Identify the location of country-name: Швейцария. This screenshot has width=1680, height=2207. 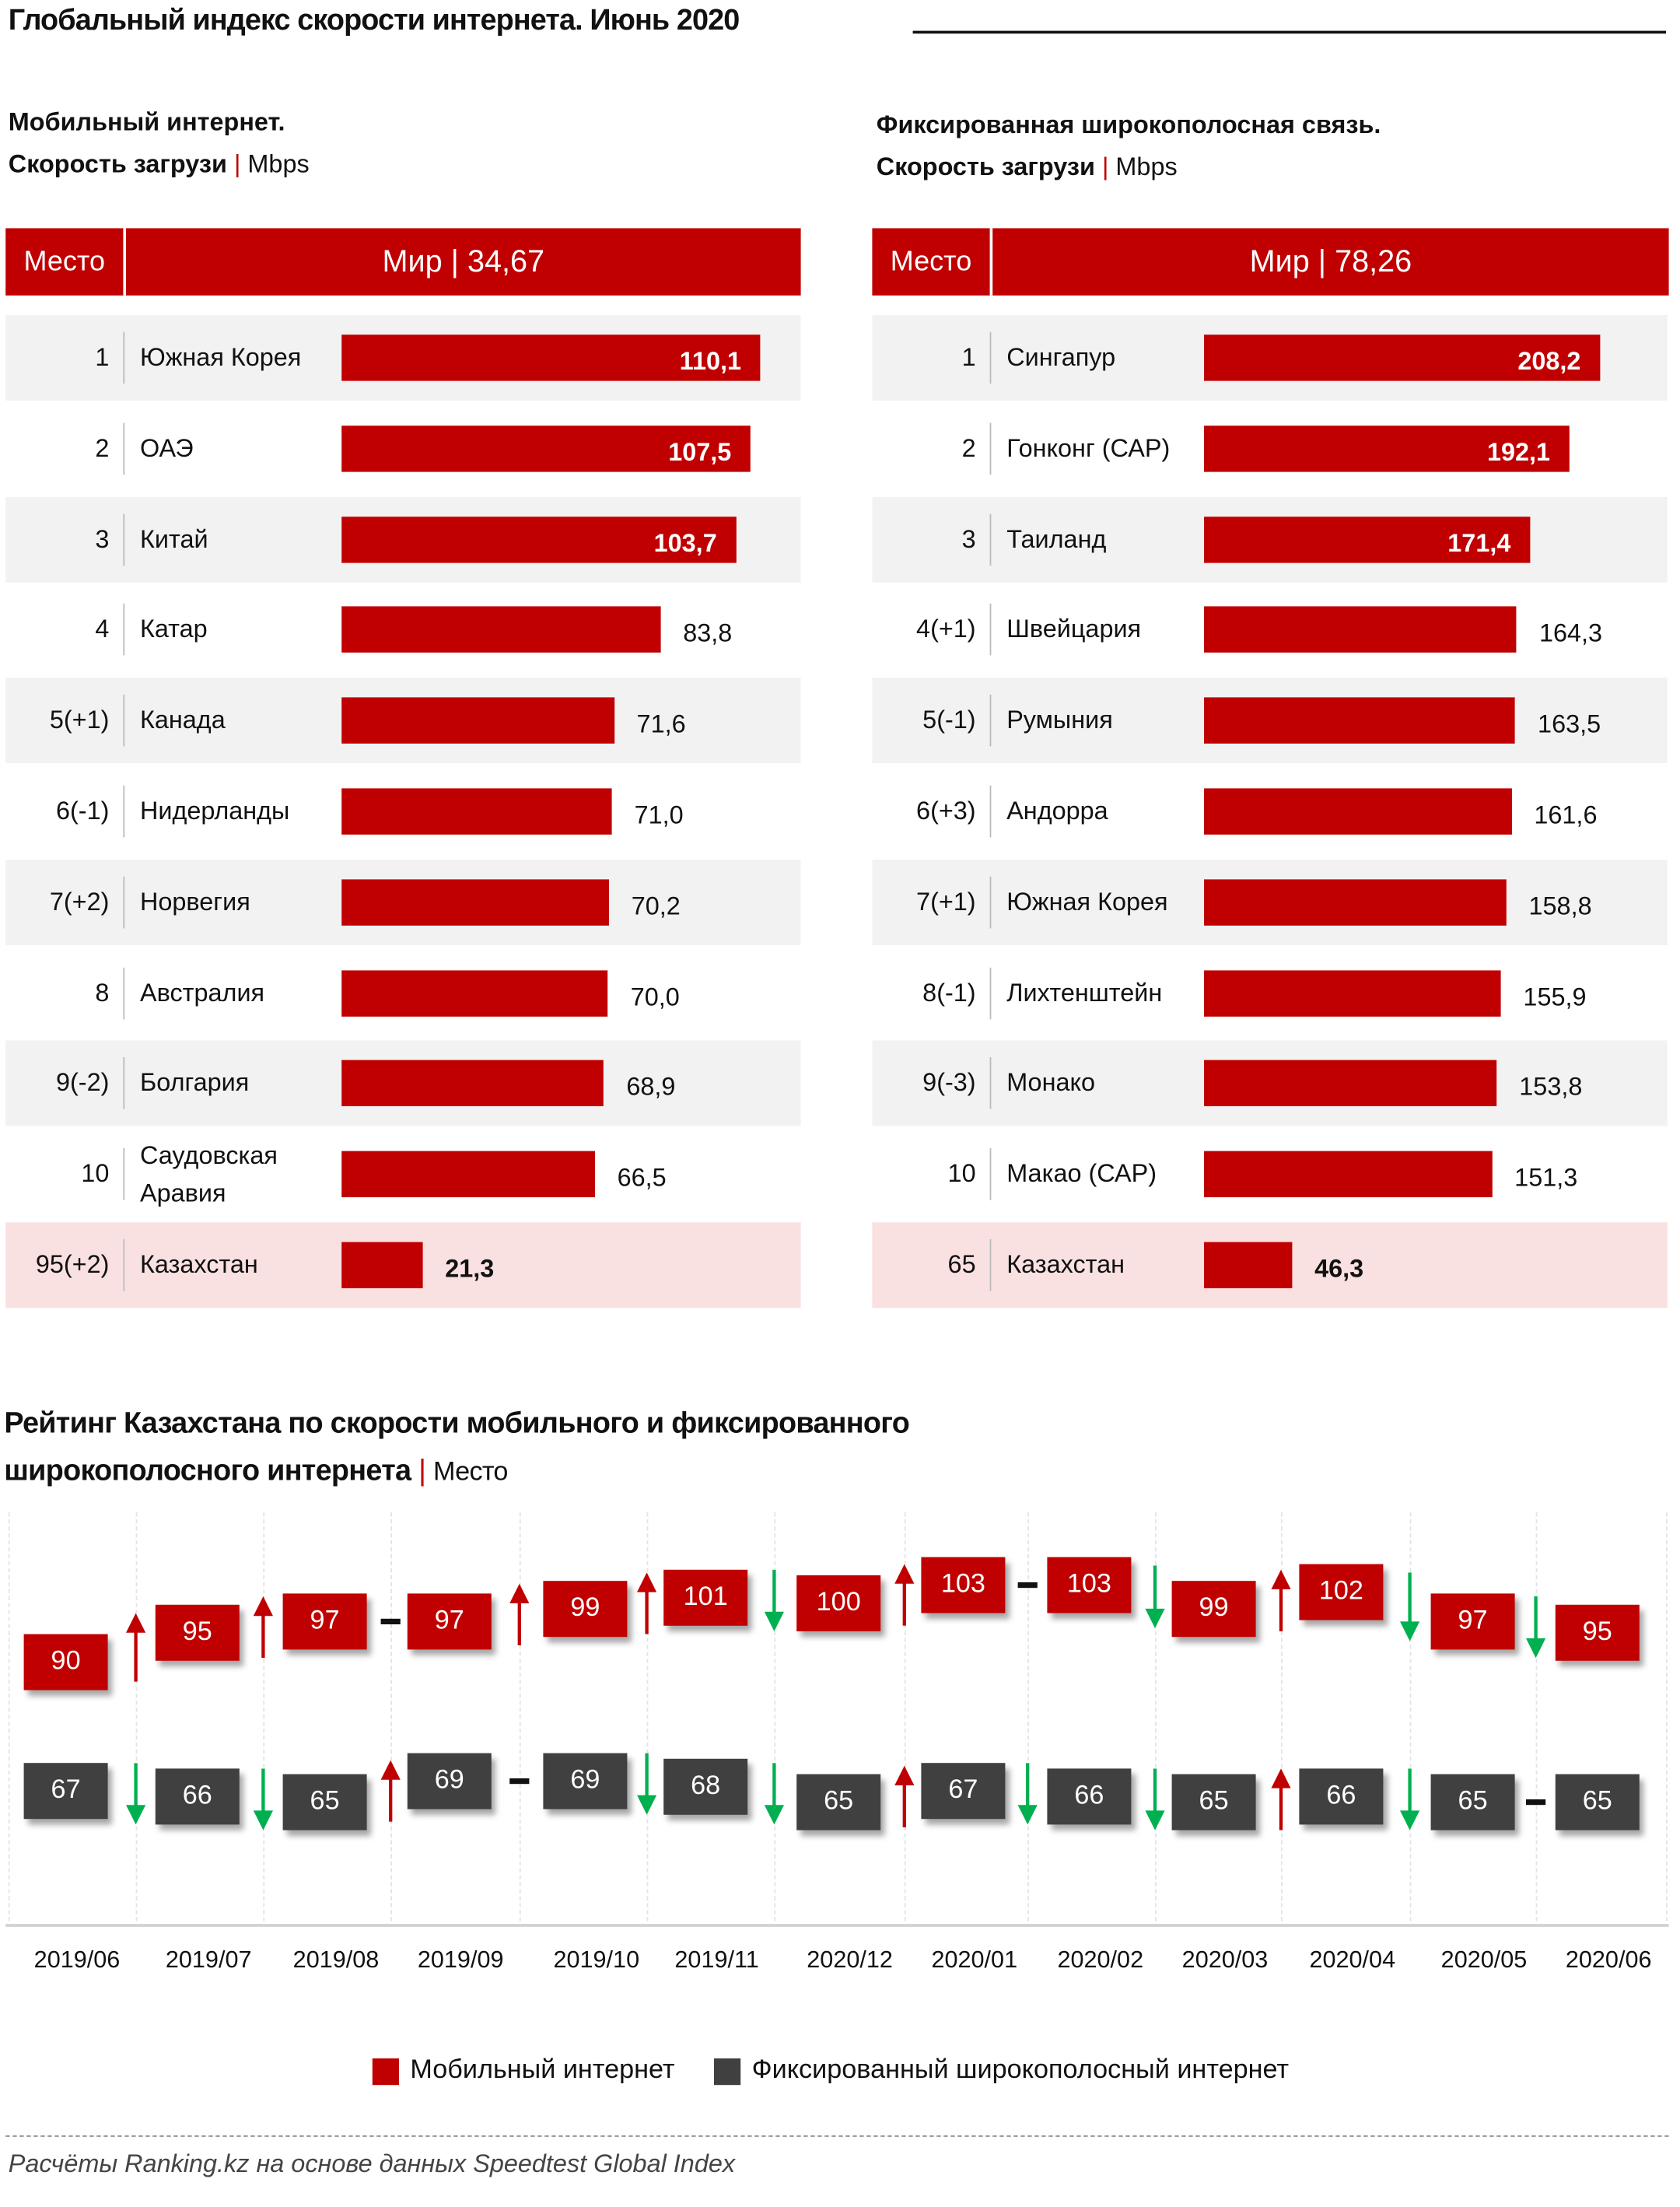
(1074, 629).